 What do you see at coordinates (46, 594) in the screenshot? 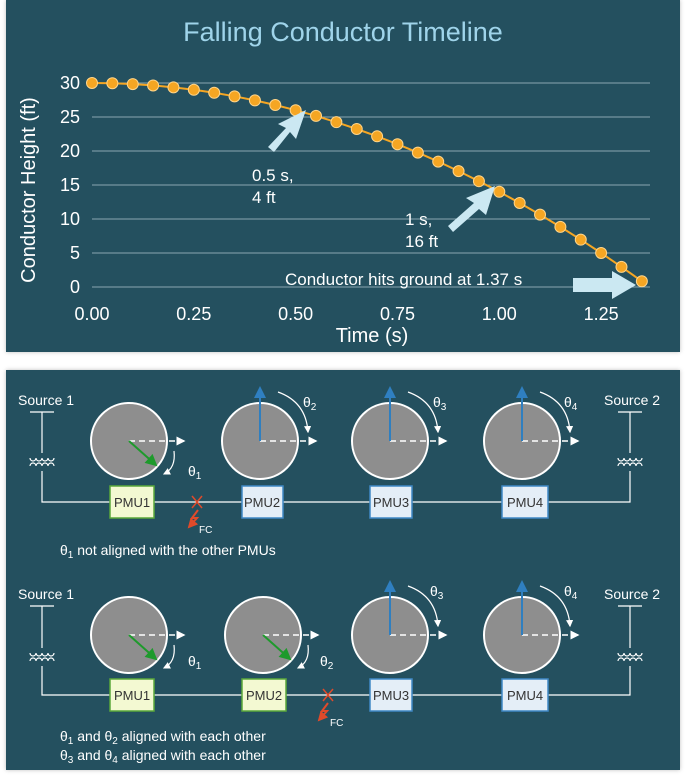
I see `source-1-label: Source 1` at bounding box center [46, 594].